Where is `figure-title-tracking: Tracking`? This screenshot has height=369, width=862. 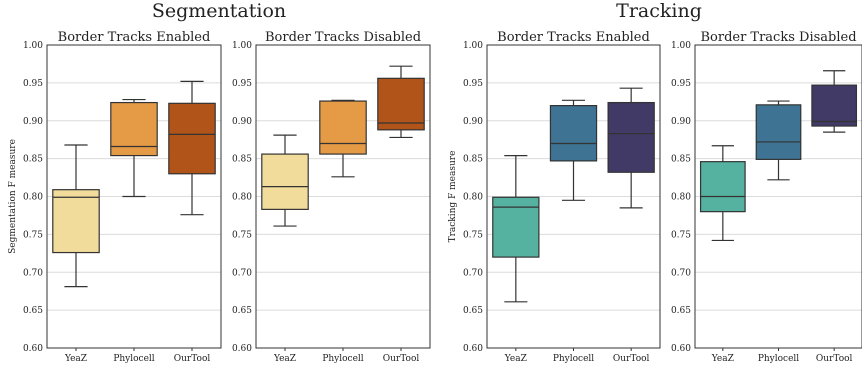 figure-title-tracking: Tracking is located at coordinates (659, 11).